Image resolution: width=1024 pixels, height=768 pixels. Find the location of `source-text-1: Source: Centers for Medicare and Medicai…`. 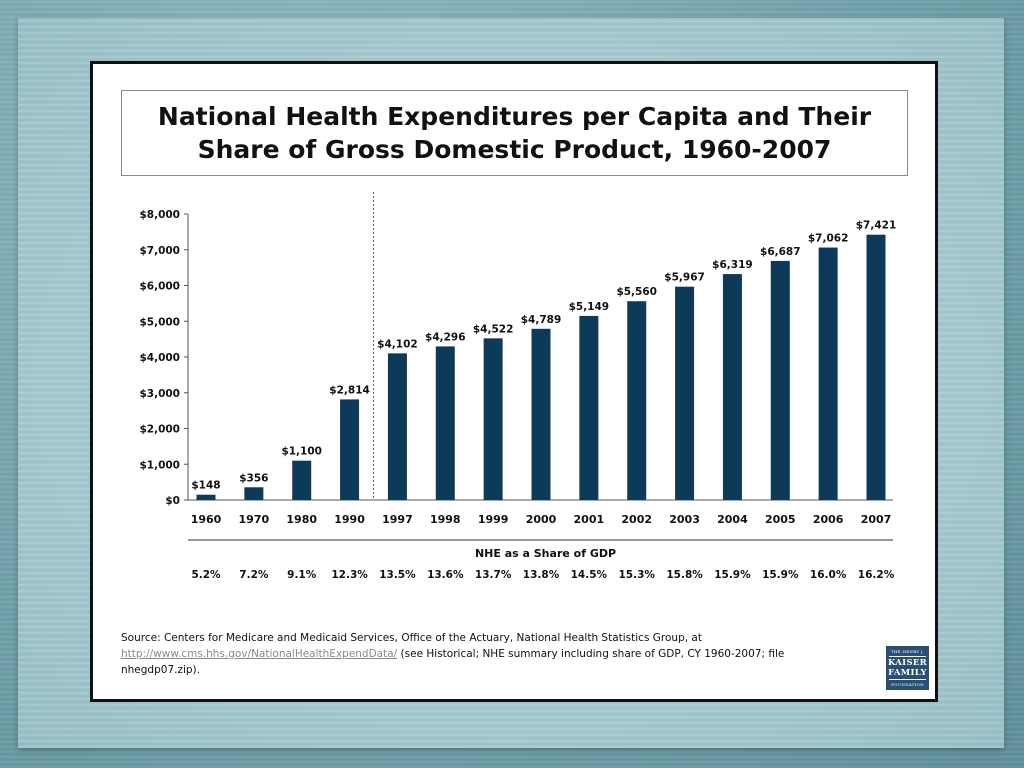

source-text-1: Source: Centers for Medicare and Medicai… is located at coordinates (411, 638).